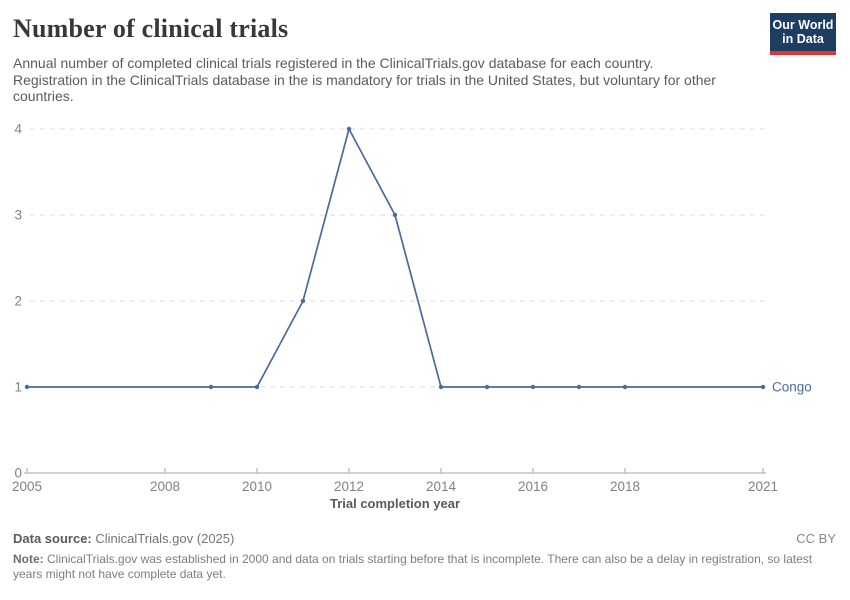  What do you see at coordinates (151, 28) in the screenshot?
I see `page-title: Number of clinical trials` at bounding box center [151, 28].